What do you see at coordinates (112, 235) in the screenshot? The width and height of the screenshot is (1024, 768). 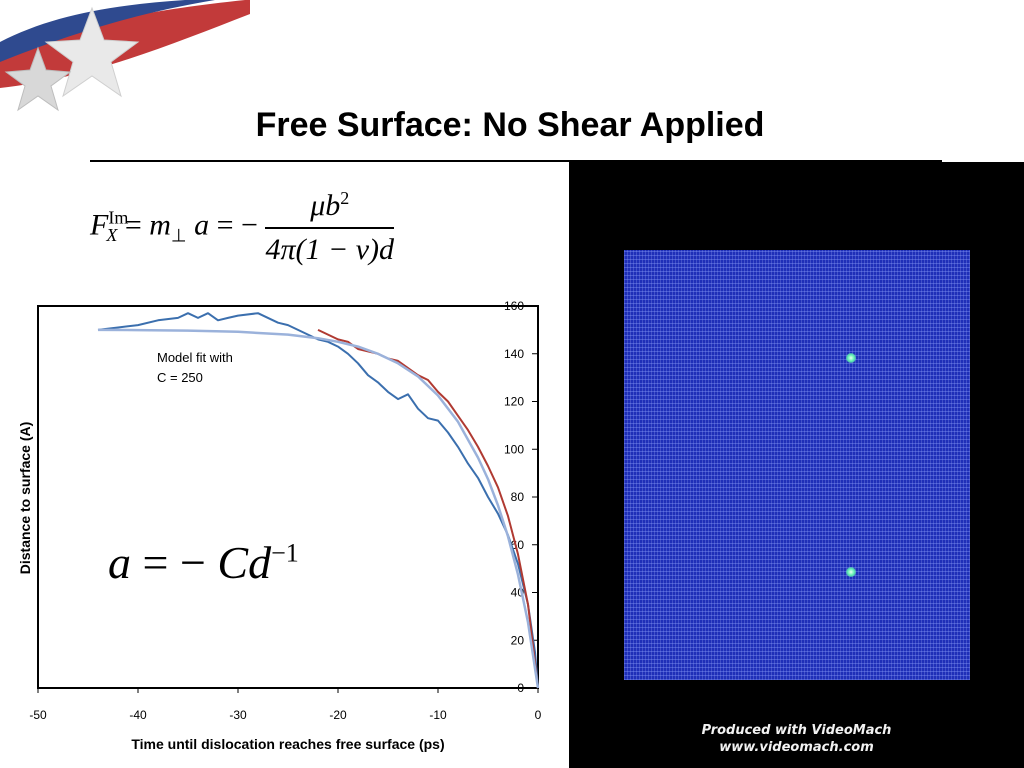 I see `force-subscript: X` at bounding box center [112, 235].